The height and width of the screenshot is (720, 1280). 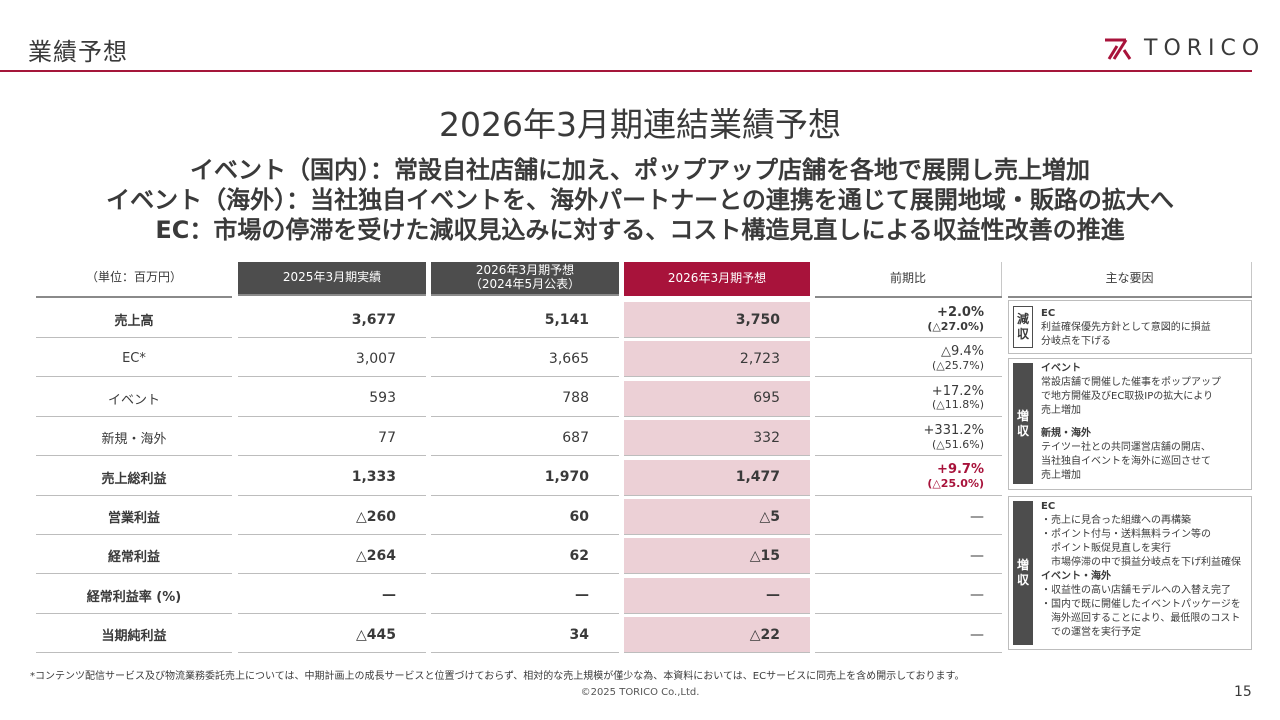 I want to click on unit-label: （単位：百万円）, so click(x=134, y=277).